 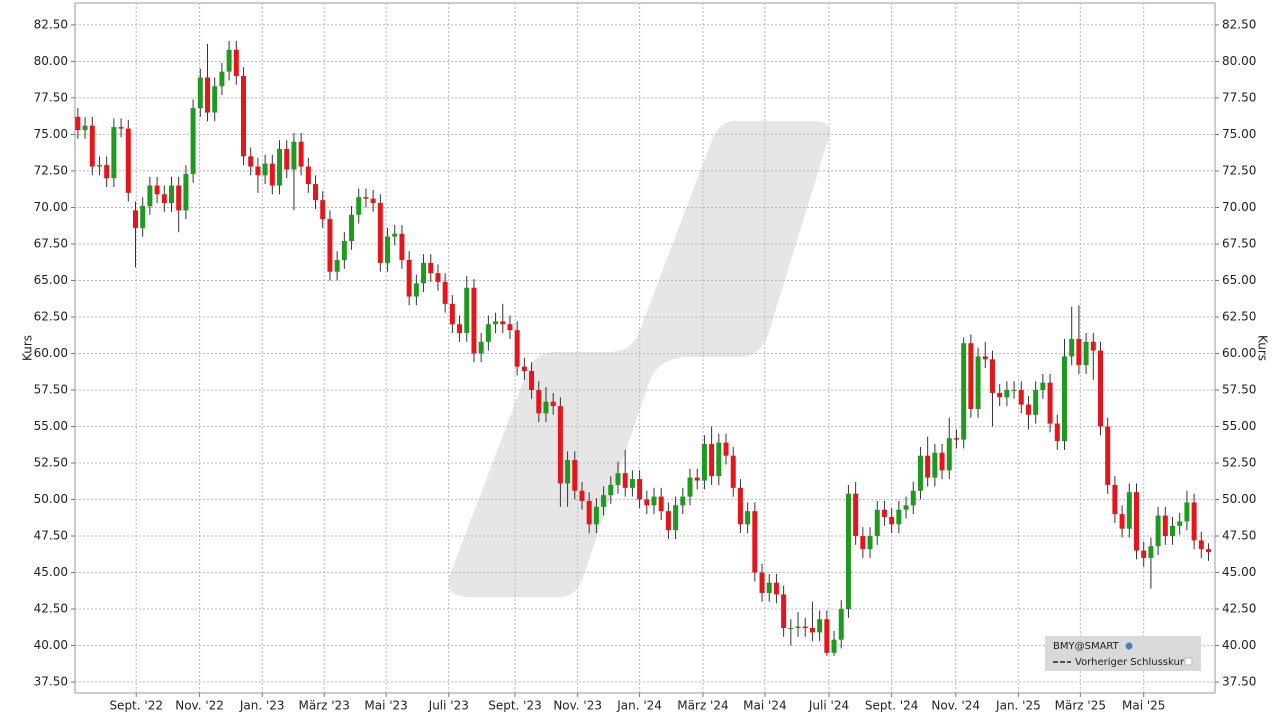 I want to click on y-tick-label: 37.50, so click(x=51, y=682).